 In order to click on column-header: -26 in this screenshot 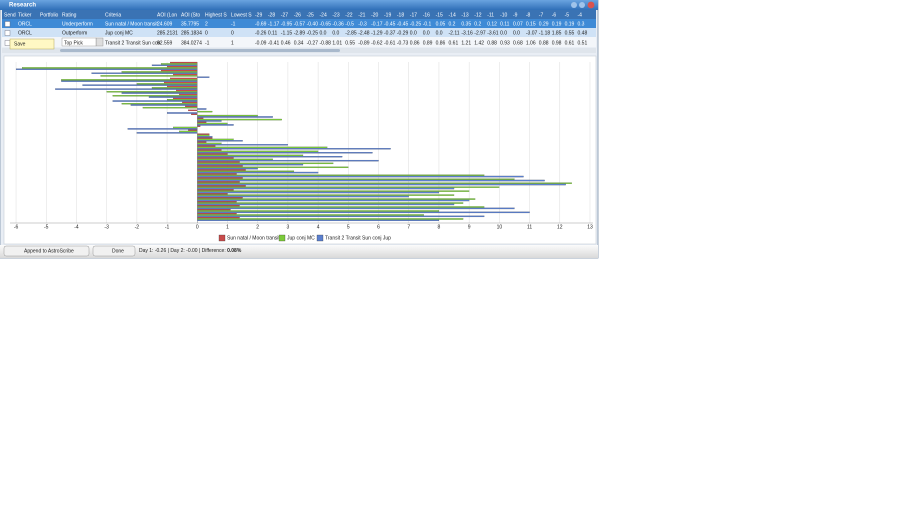, I will do `click(297, 15)`.